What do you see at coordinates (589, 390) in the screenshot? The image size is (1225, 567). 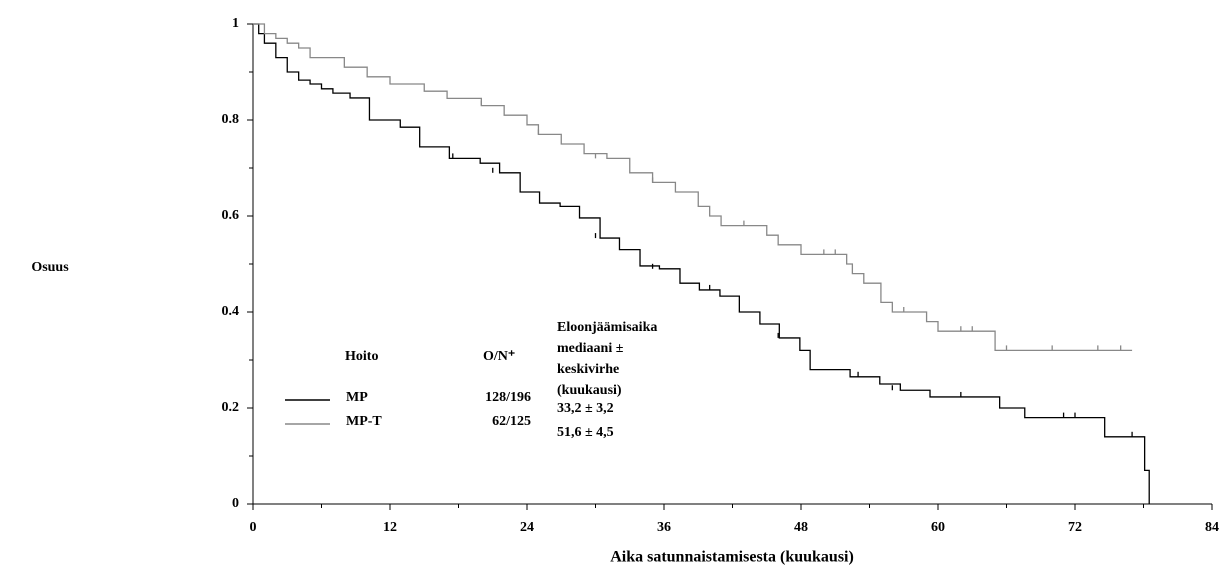 I see `legend-header: (kuukausi)` at bounding box center [589, 390].